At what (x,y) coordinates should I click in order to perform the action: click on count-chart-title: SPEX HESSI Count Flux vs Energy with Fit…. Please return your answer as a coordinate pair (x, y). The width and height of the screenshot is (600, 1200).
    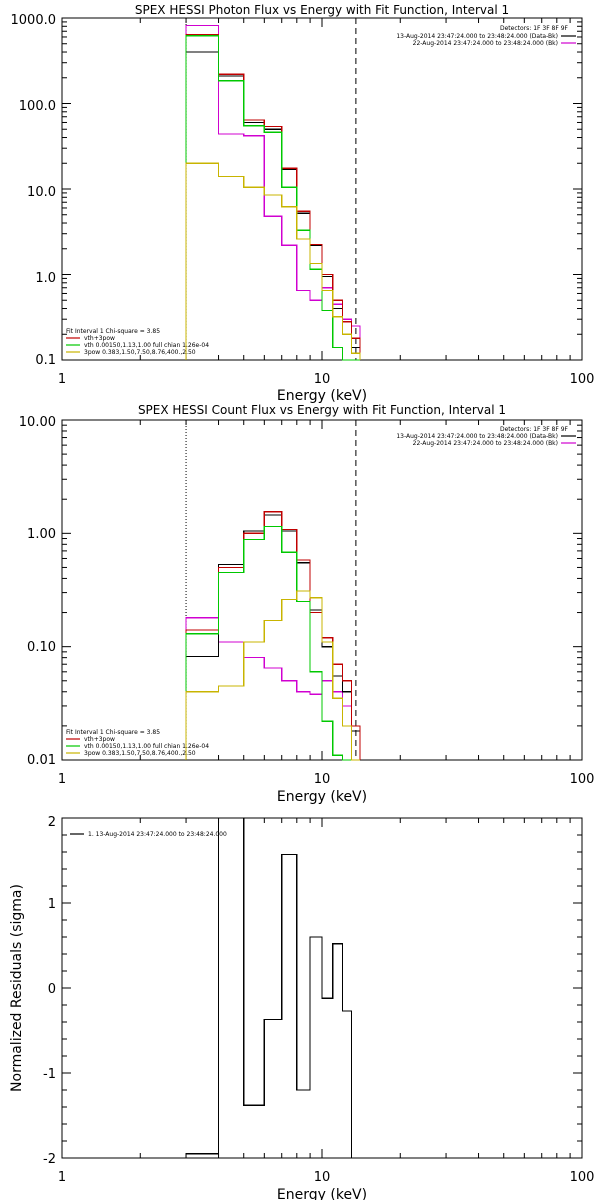
    Looking at the image, I should click on (322, 410).